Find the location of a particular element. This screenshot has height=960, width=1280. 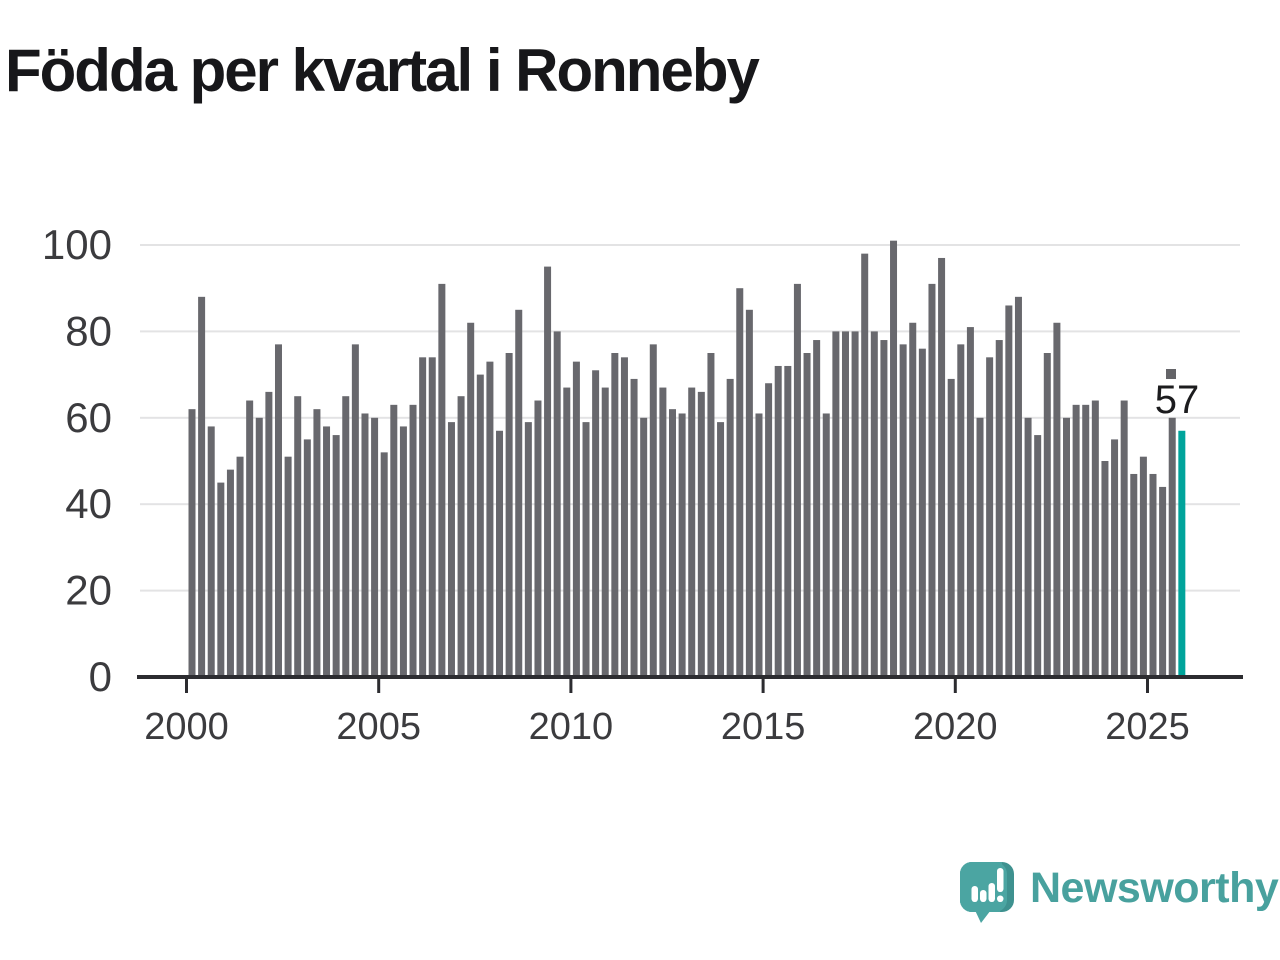

y-axis-tick-label: 60 is located at coordinates (88, 417).